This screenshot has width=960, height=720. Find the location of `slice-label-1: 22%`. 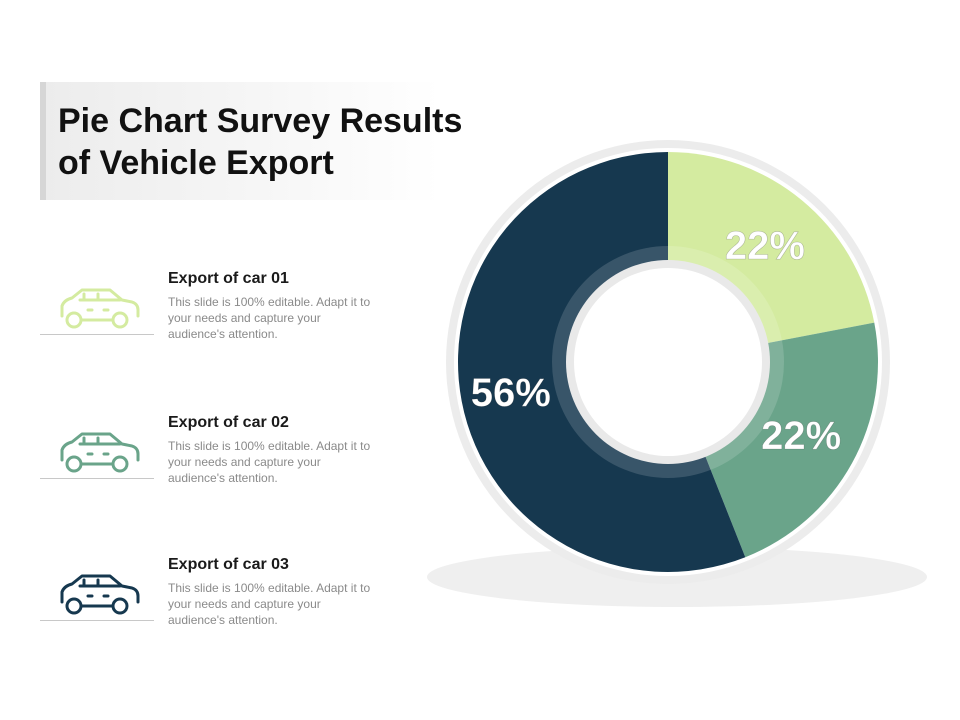

slice-label-1: 22% is located at coordinates (765, 246).